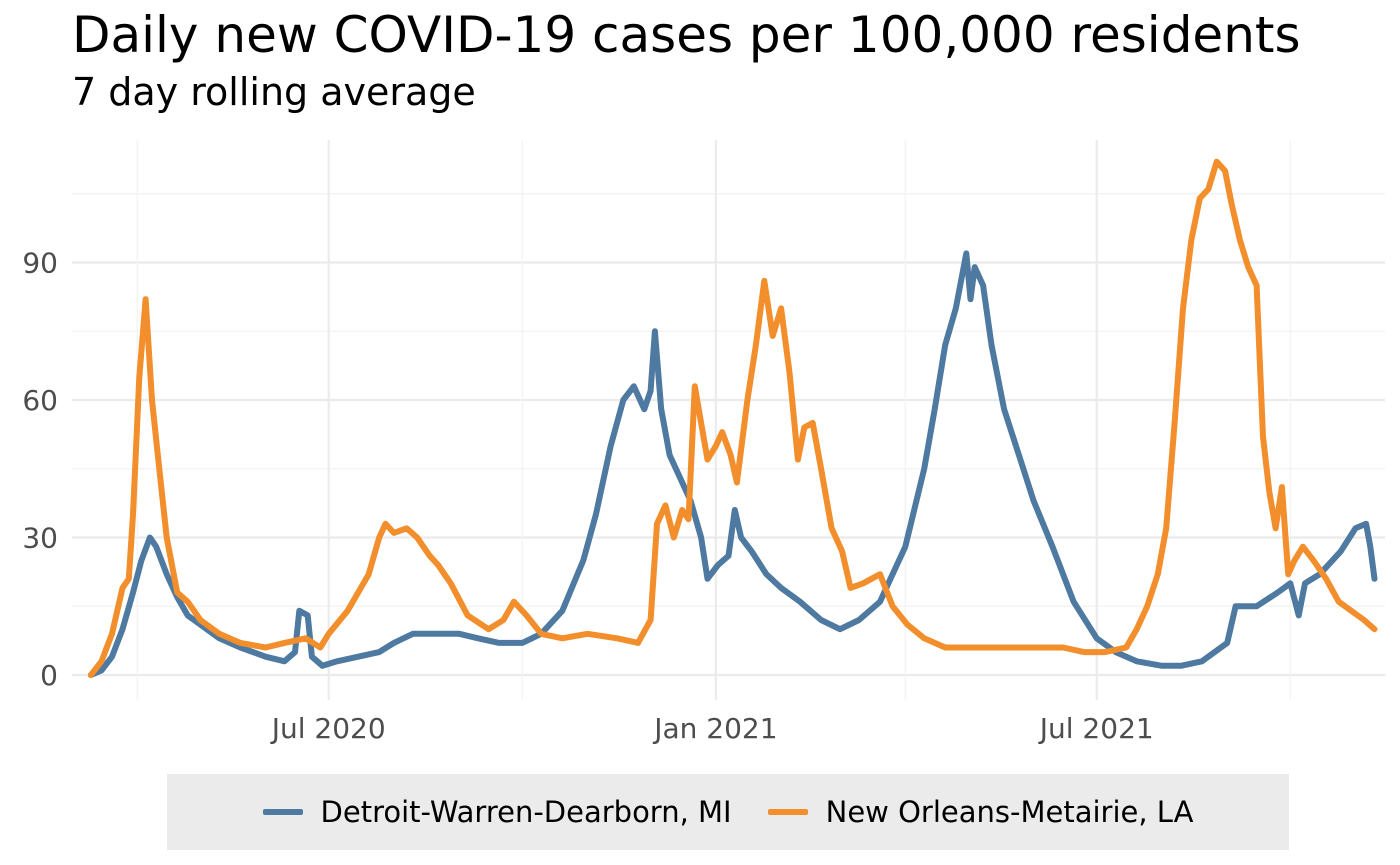  I want to click on x-tick-label: Jul 2020, so click(328, 728).